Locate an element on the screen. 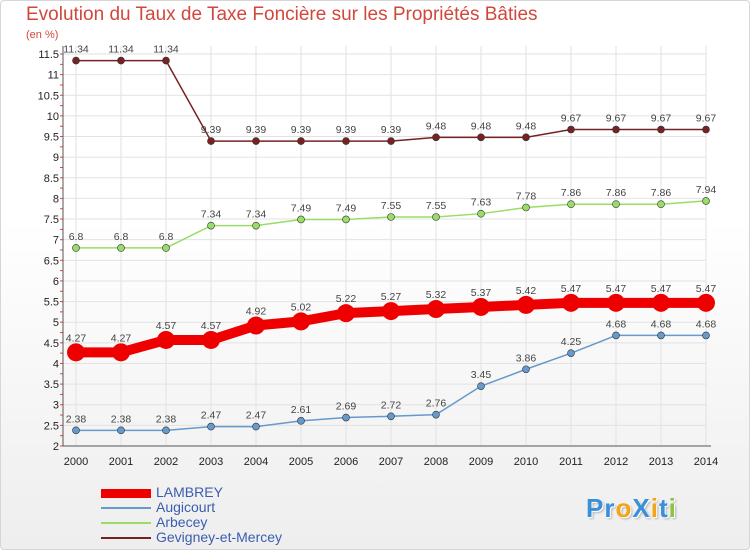 This screenshot has width=750, height=550. y-tick-label: 11.5 is located at coordinates (48, 55).